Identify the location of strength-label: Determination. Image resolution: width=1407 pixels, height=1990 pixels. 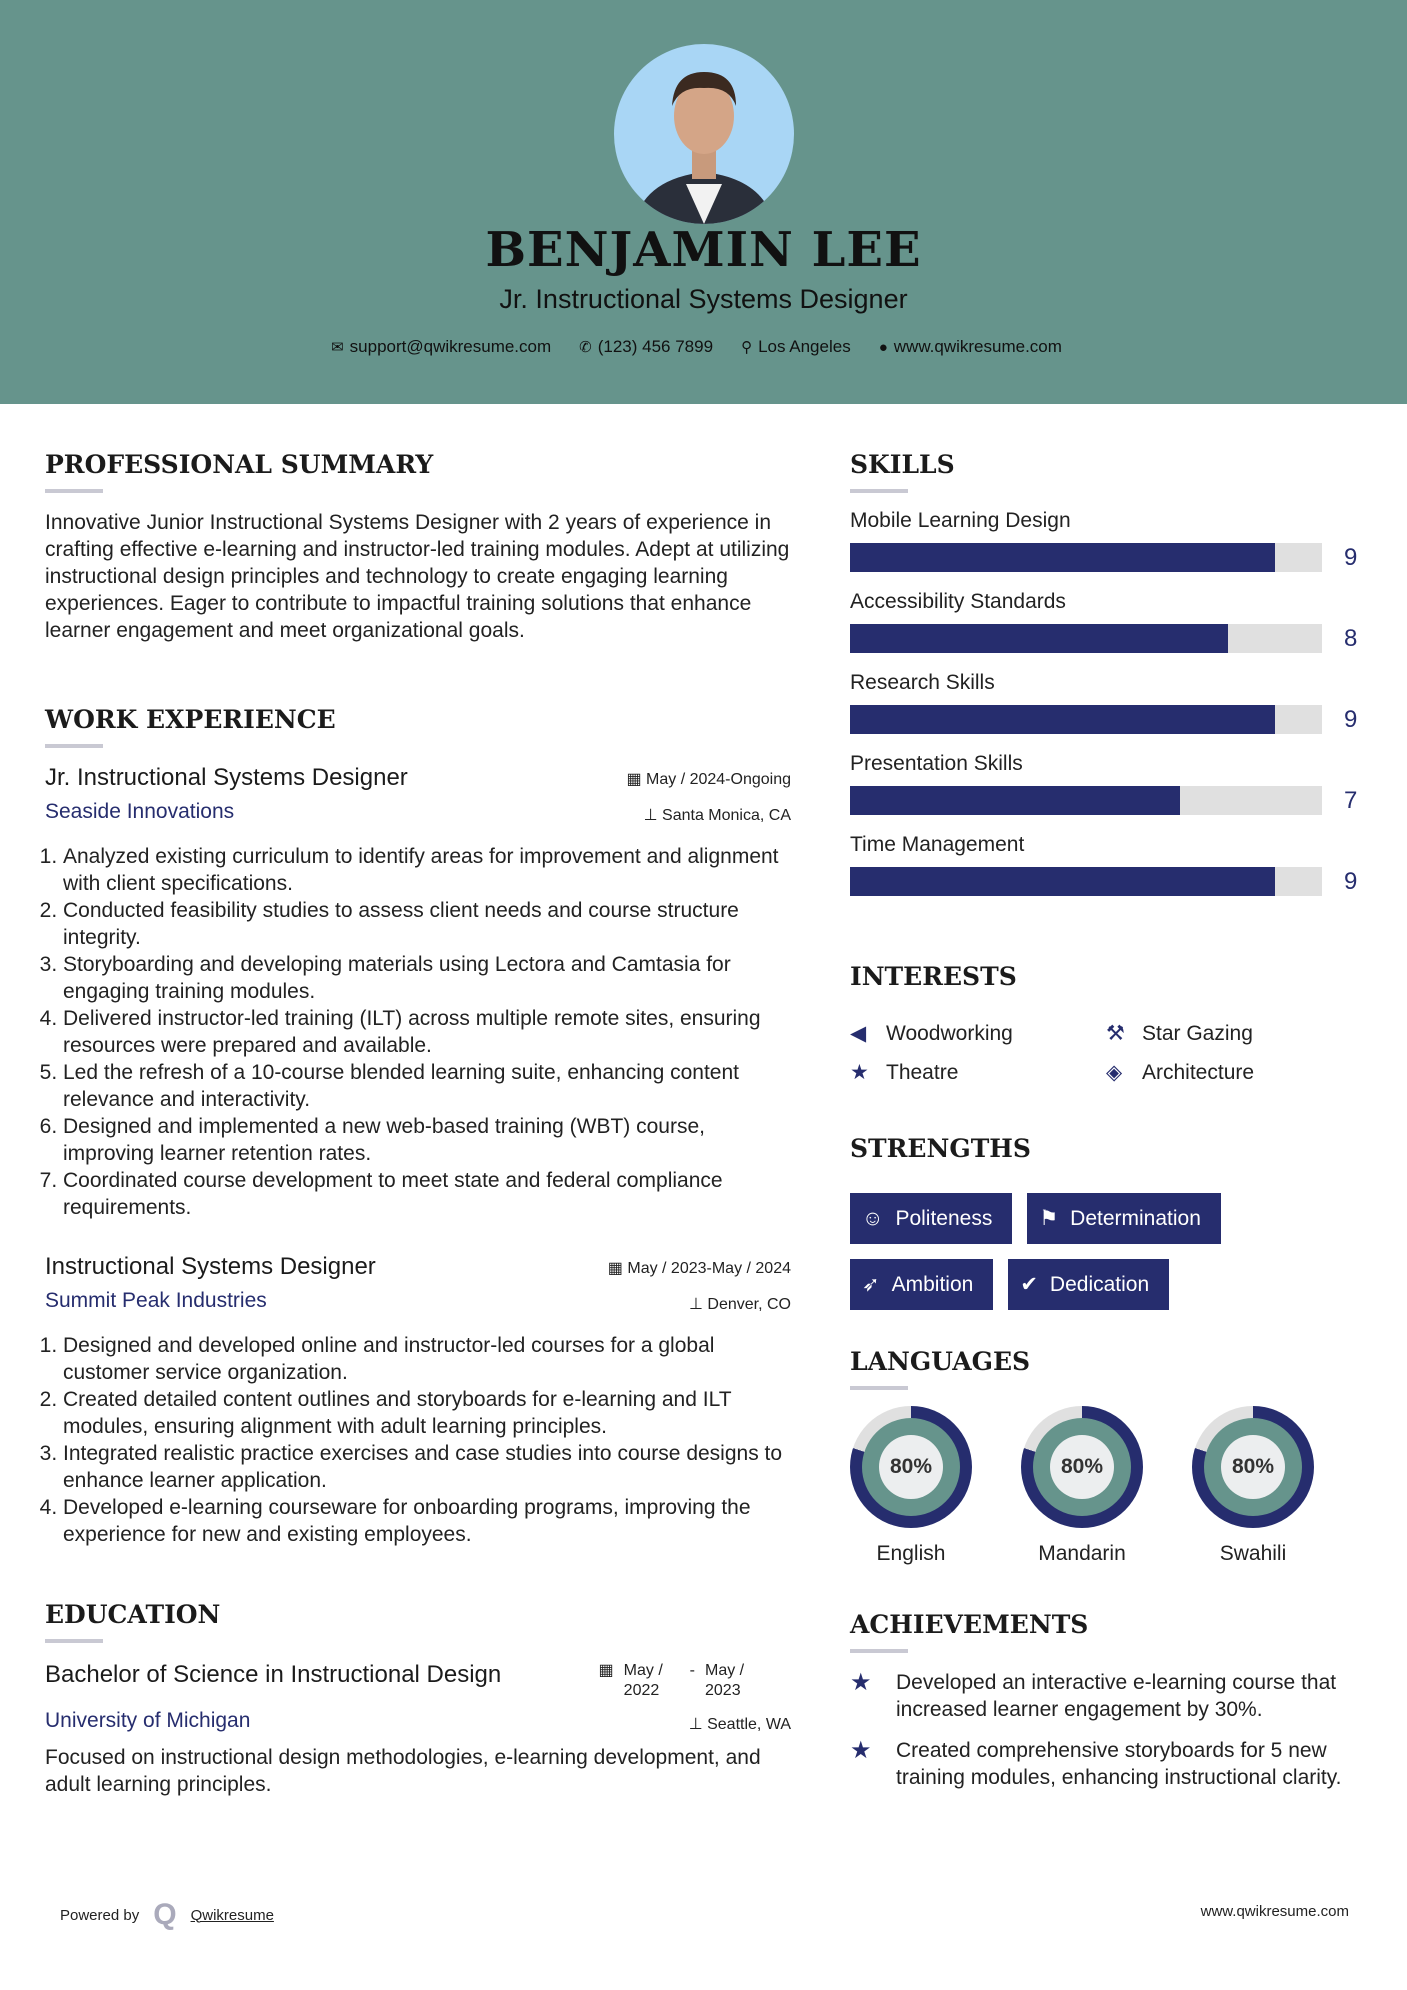
(1135, 1218).